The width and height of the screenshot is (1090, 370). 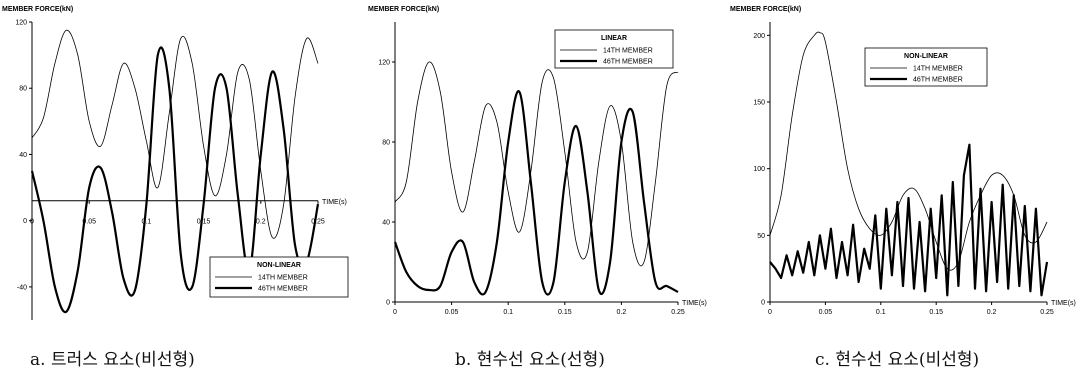 I want to click on y-tick-label: 200, so click(x=759, y=36).